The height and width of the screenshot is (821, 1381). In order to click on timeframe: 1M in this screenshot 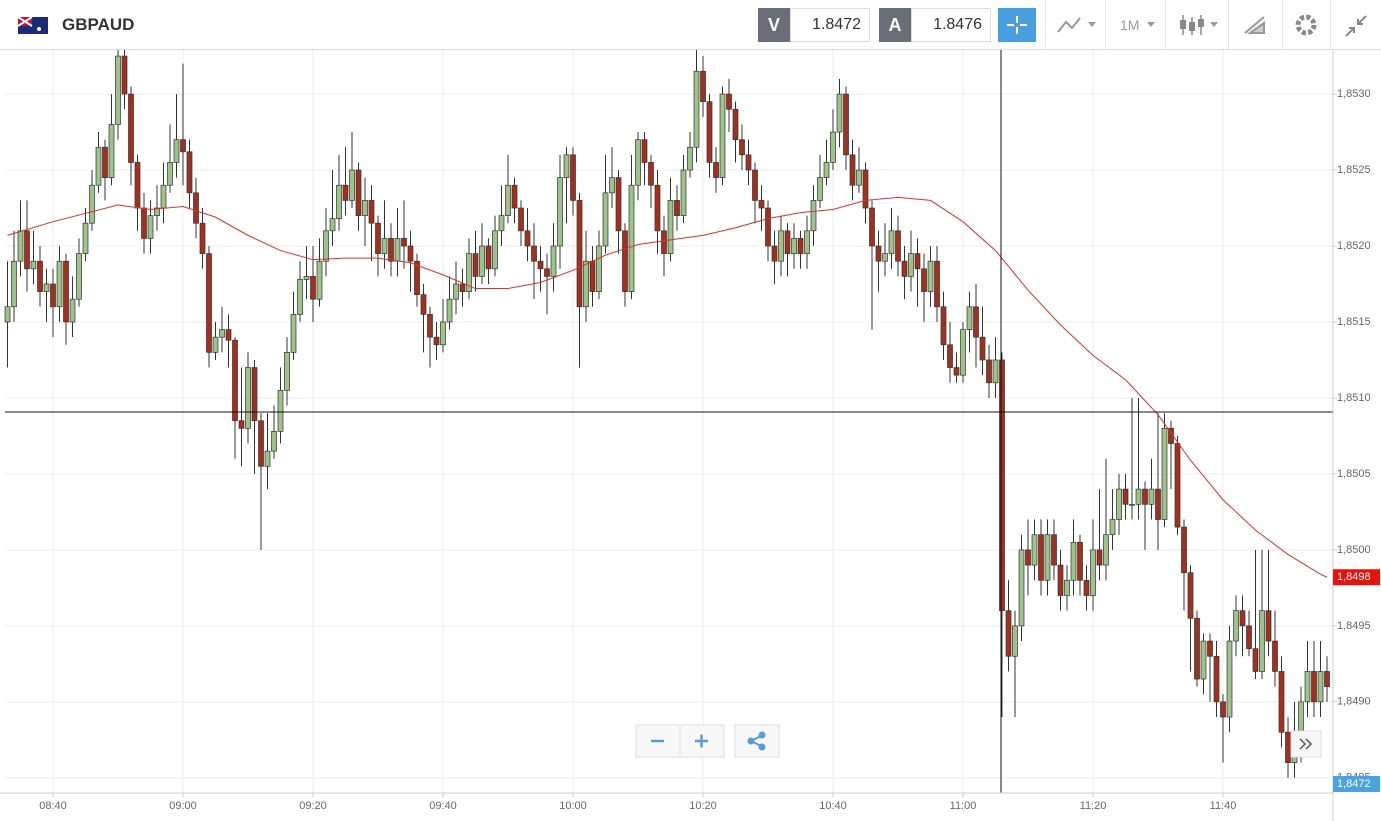, I will do `click(1130, 25)`.